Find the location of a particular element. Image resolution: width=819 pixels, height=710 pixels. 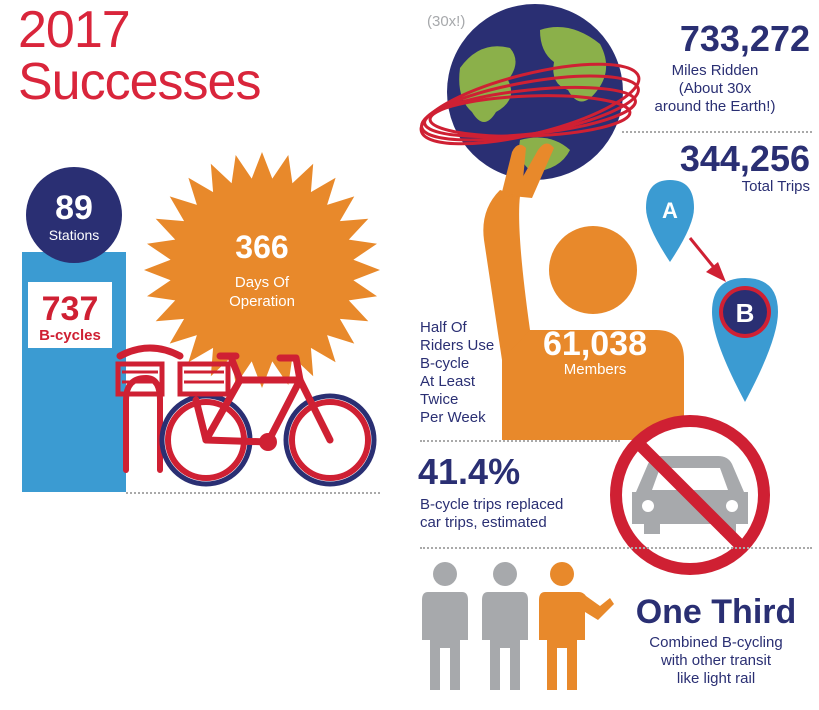

days-label-1: Days Of is located at coordinates (262, 282).